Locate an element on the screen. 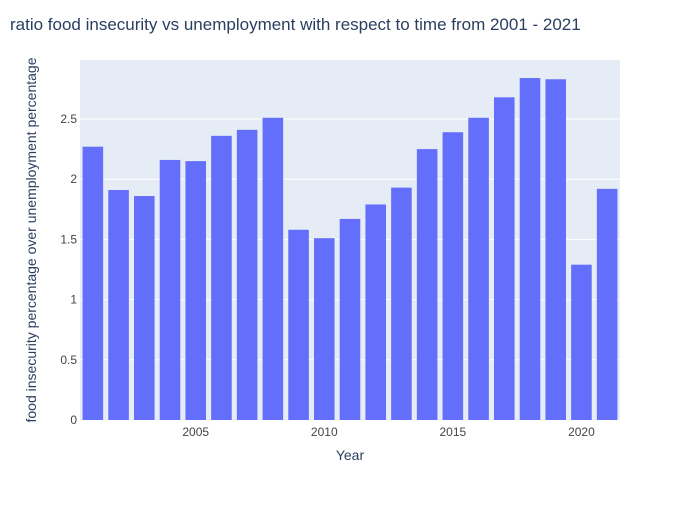 The image size is (700, 505). bar-2002 is located at coordinates (118, 305).